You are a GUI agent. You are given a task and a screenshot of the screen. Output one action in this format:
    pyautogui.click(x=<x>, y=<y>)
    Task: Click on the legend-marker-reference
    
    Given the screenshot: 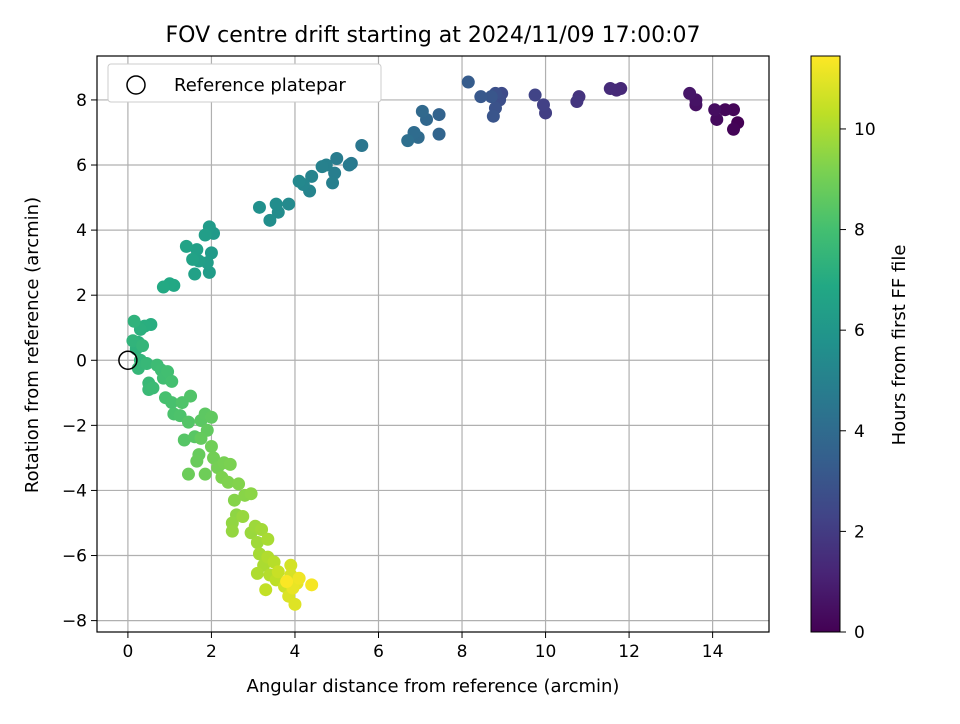 What is the action you would take?
    pyautogui.click(x=136, y=85)
    